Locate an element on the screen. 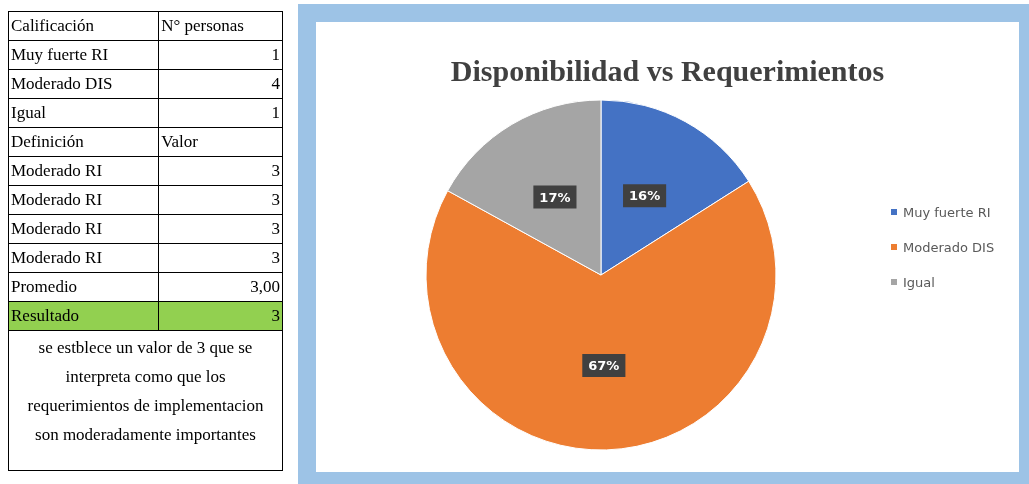 The width and height of the screenshot is (1029, 484). chart-title: Disponibilidad vs Requerimientos is located at coordinates (667, 70).